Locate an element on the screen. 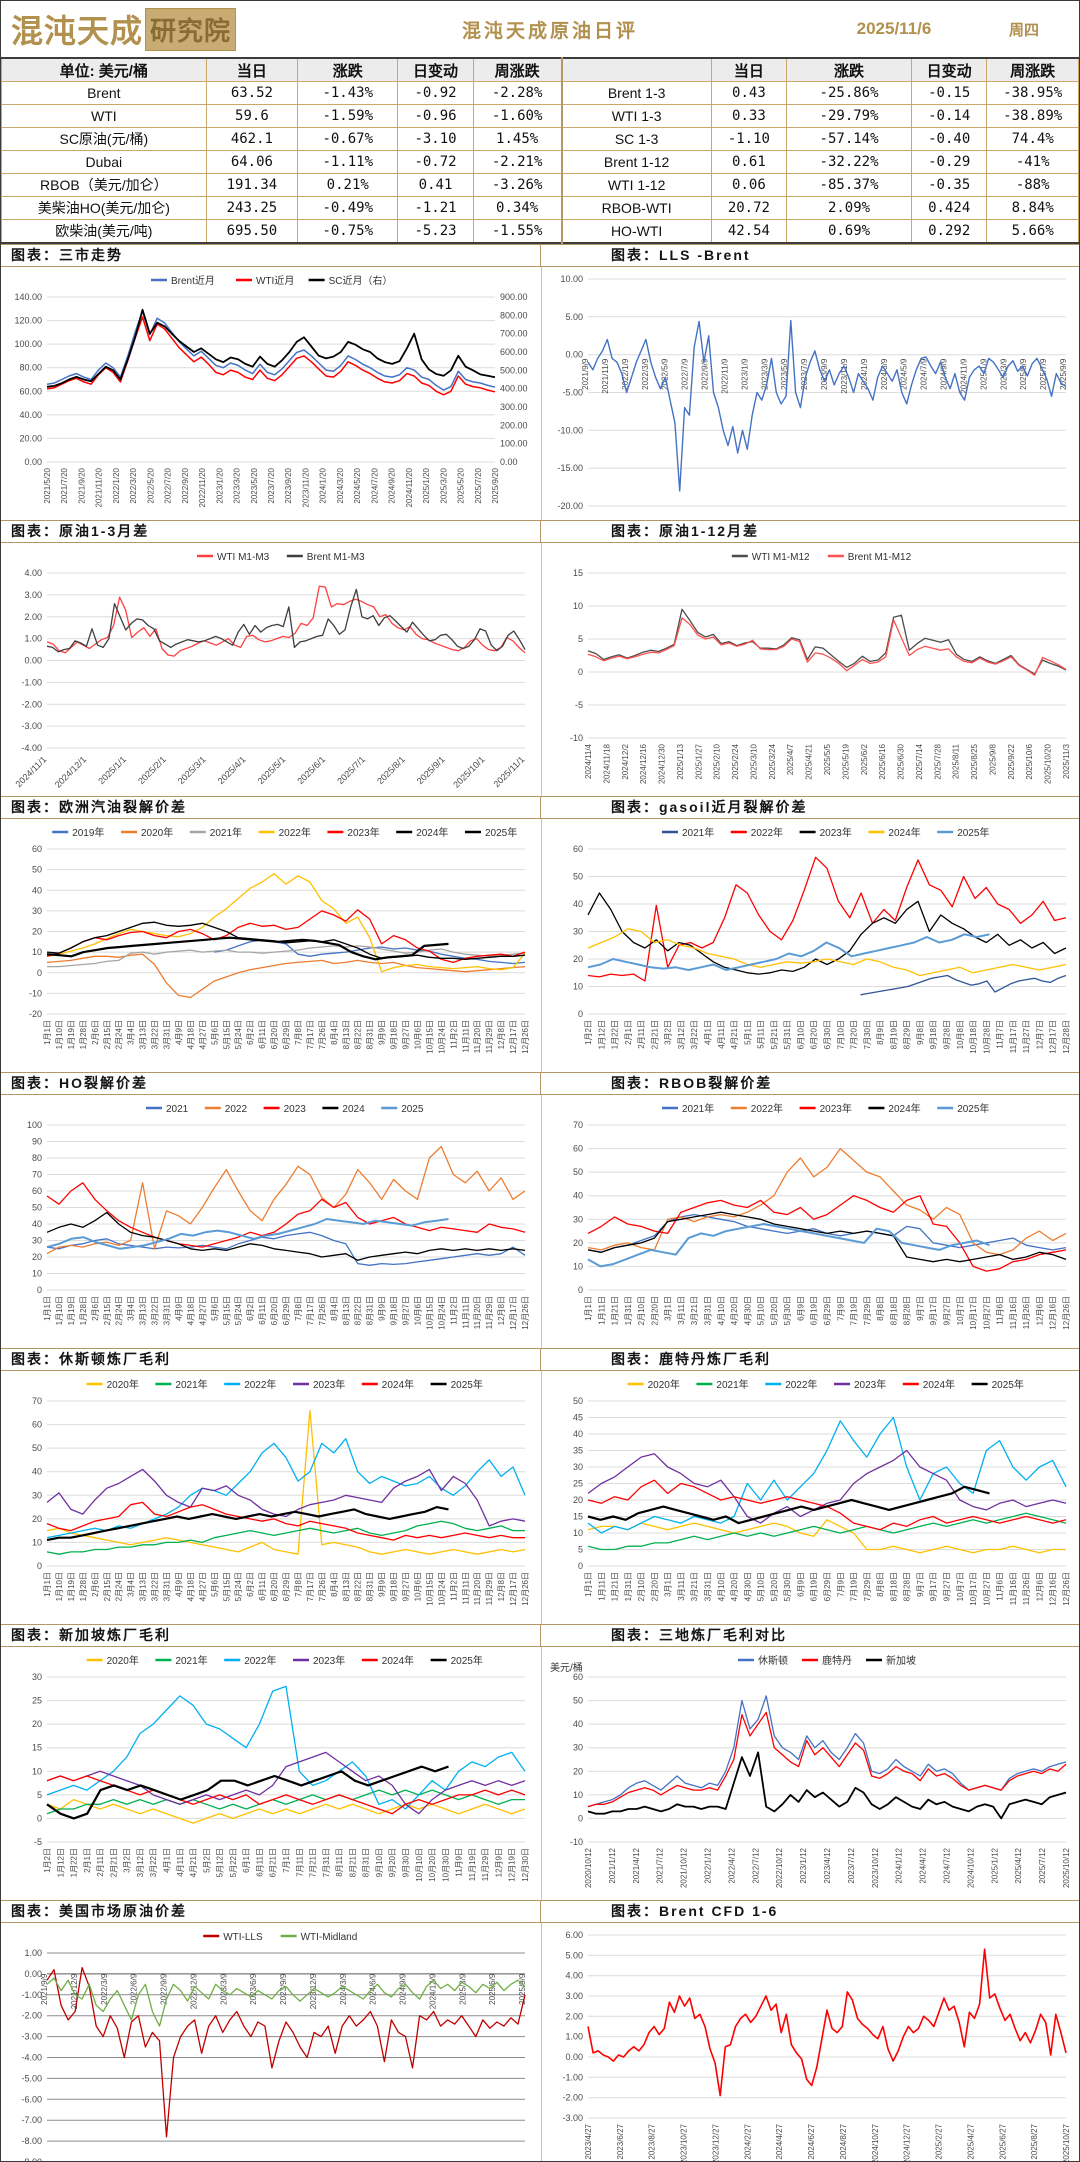  svg-text: 3.00 is located at coordinates (574, 1996).